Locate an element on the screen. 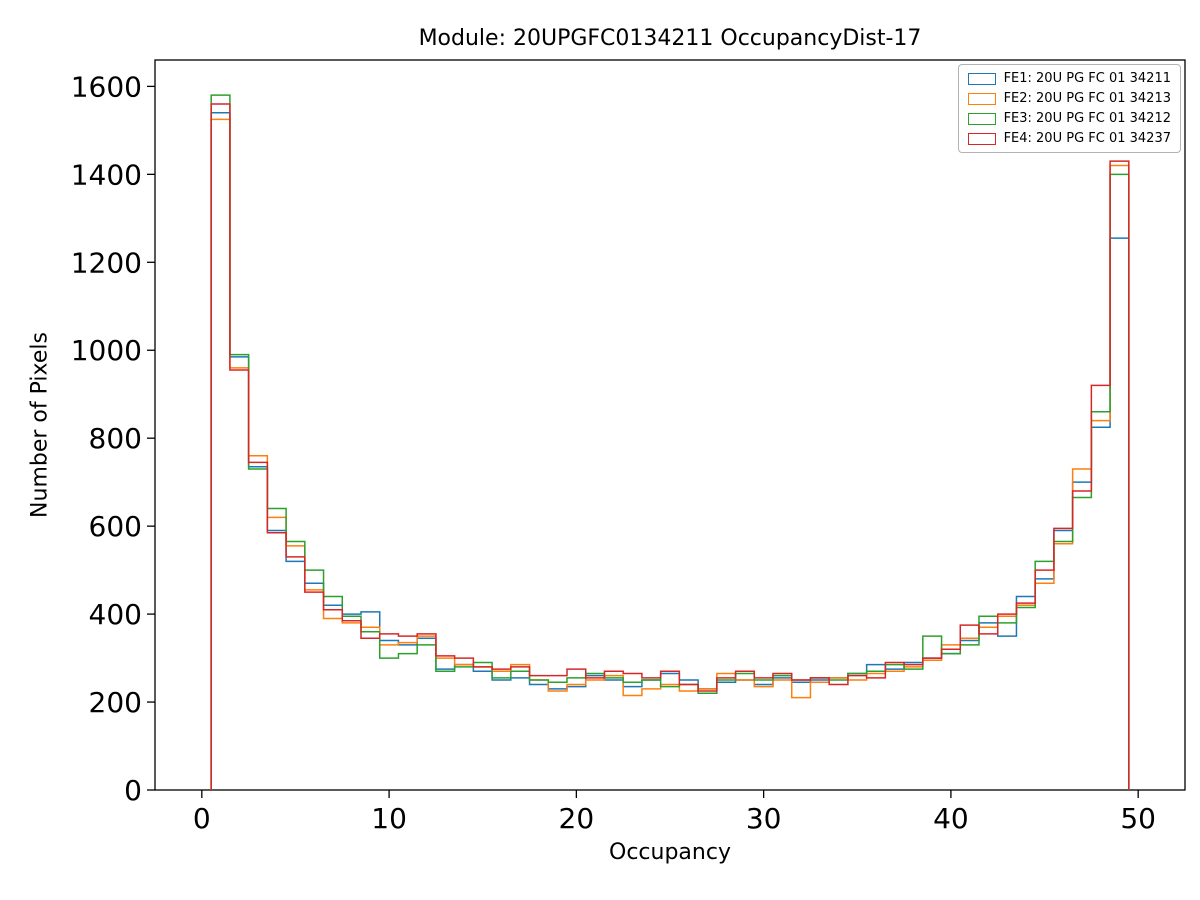 Image resolution: width=1200 pixels, height=900 pixels. legend-item-fe3: FE3: 20U PG FC 01 34212 is located at coordinates (1069, 118).